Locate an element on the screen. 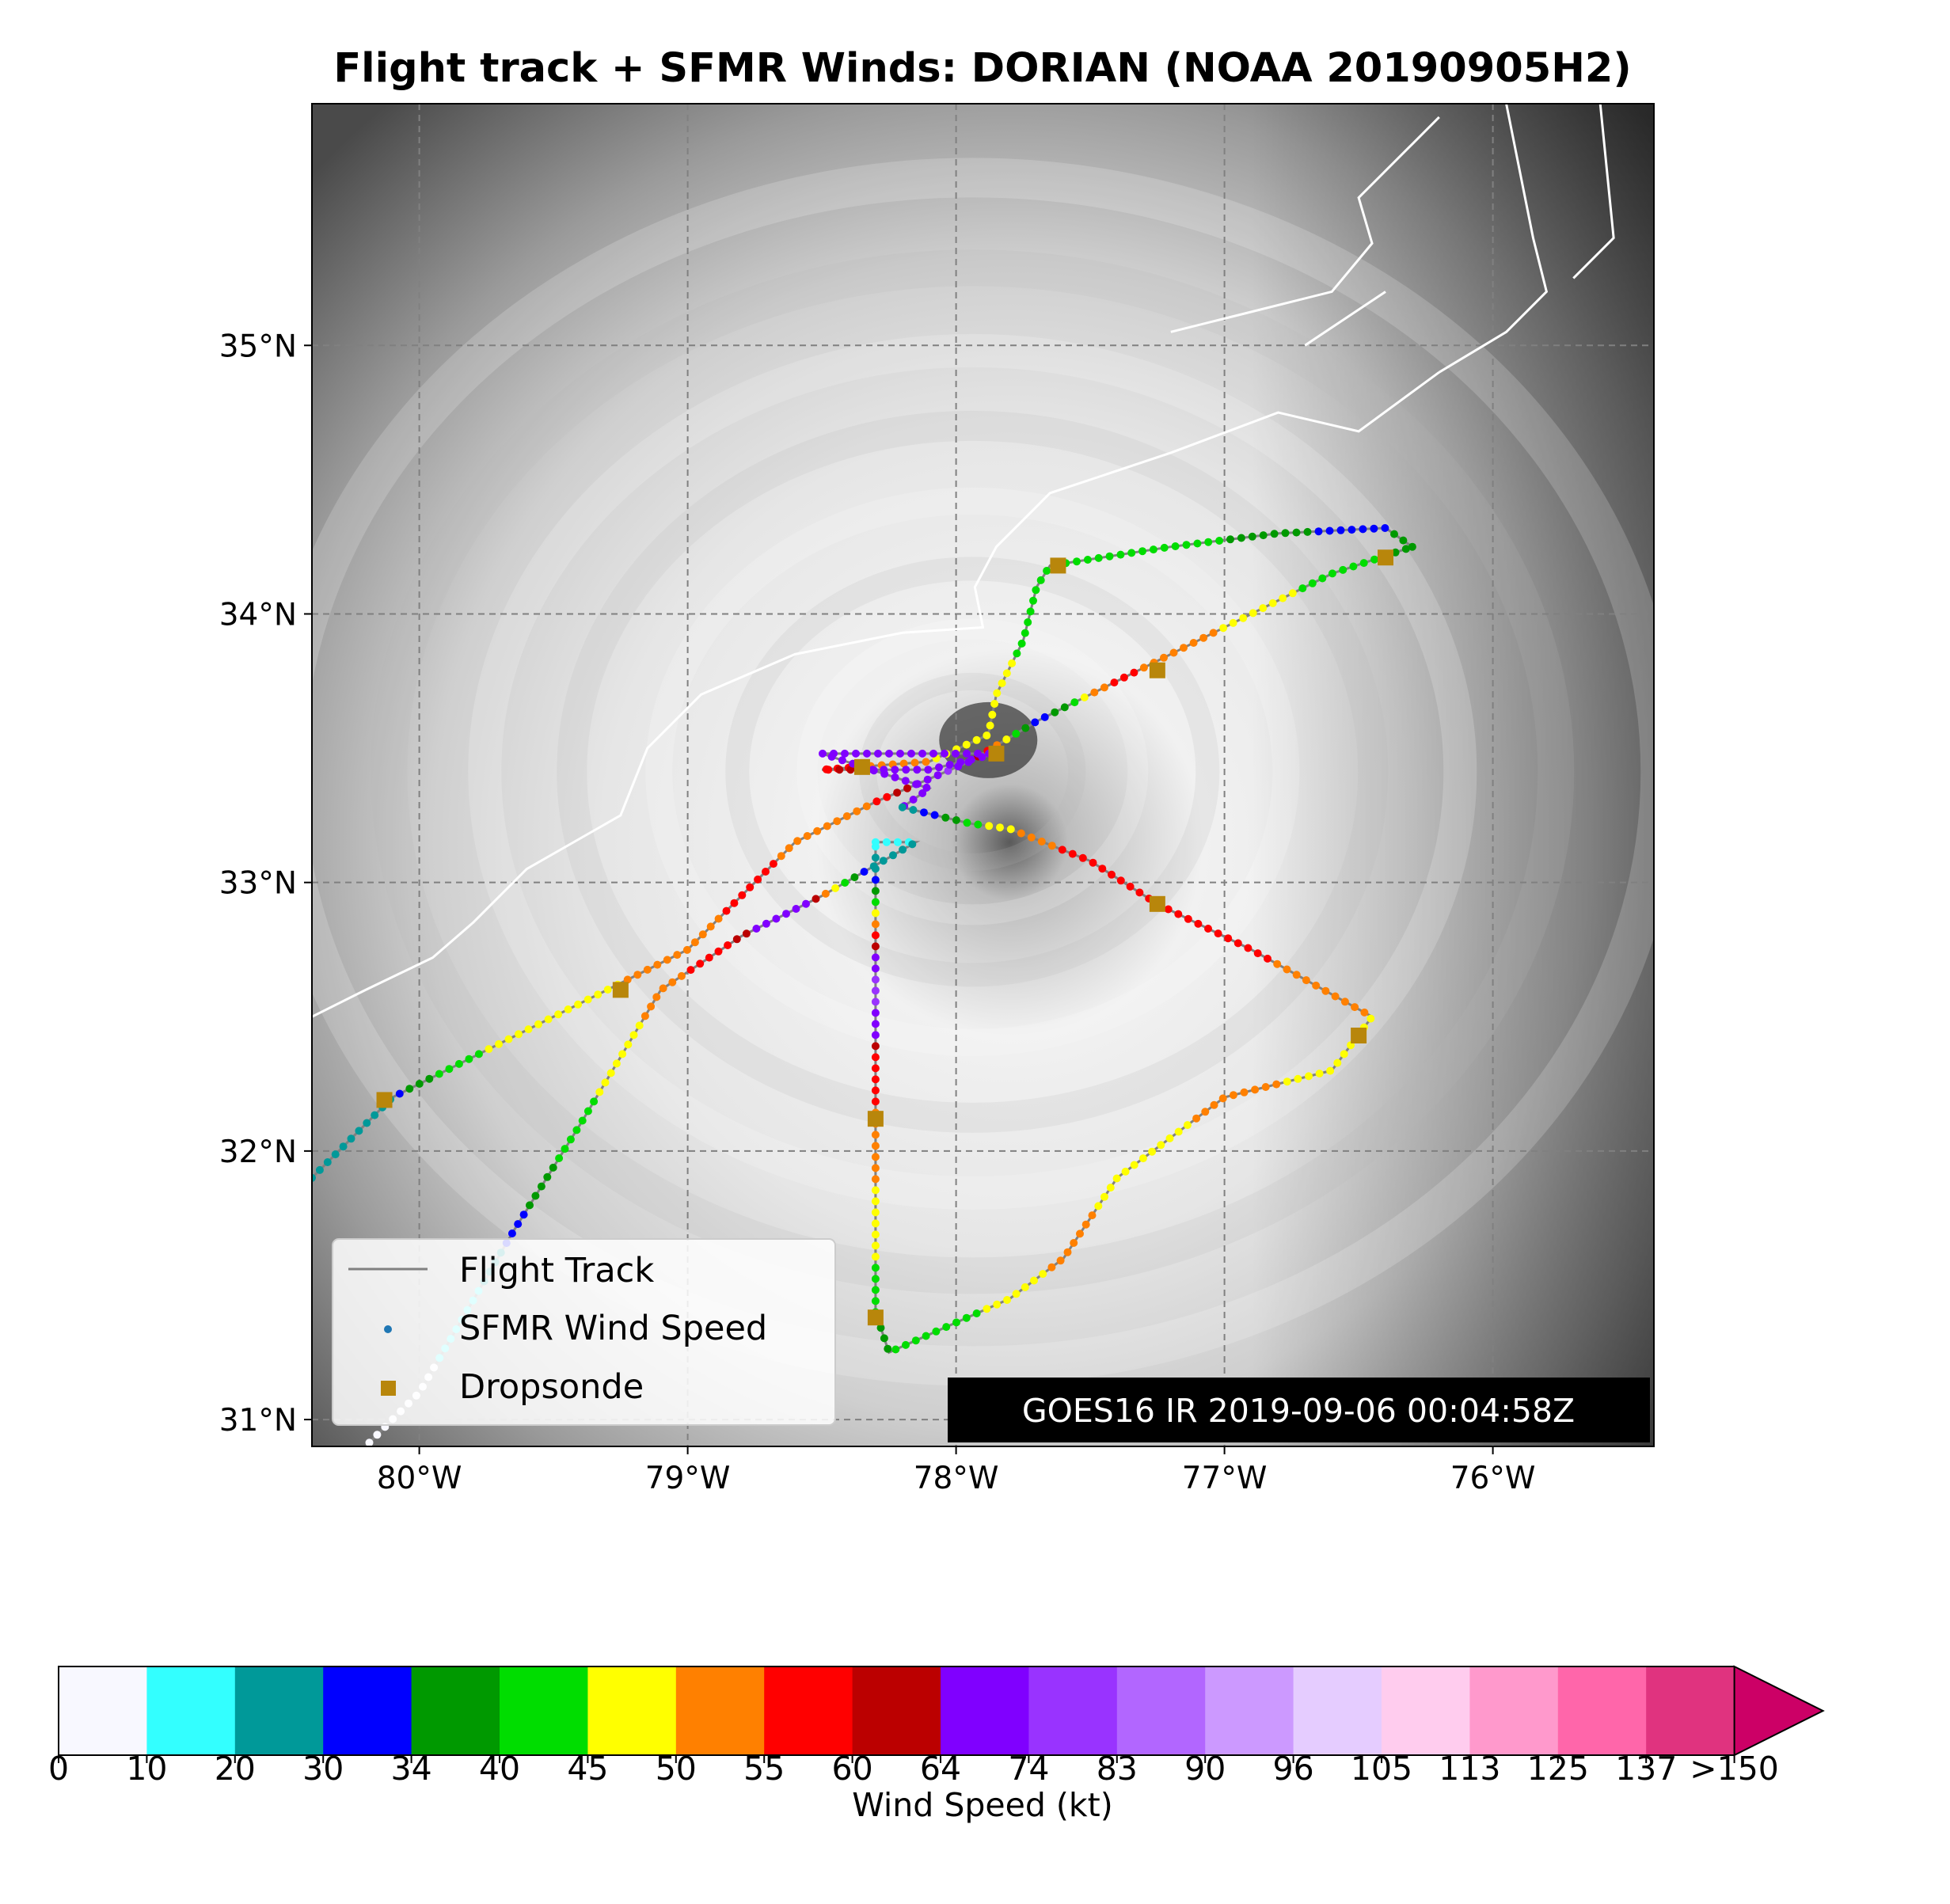 This screenshot has width=1950, height=1904. colorbar-tick-label: 20 is located at coordinates (235, 1769).